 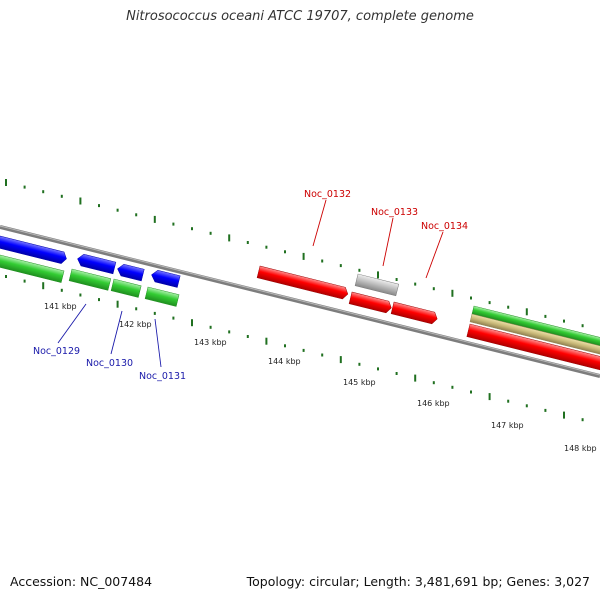 I want to click on gene-group-blue, so click(x=90, y=261).